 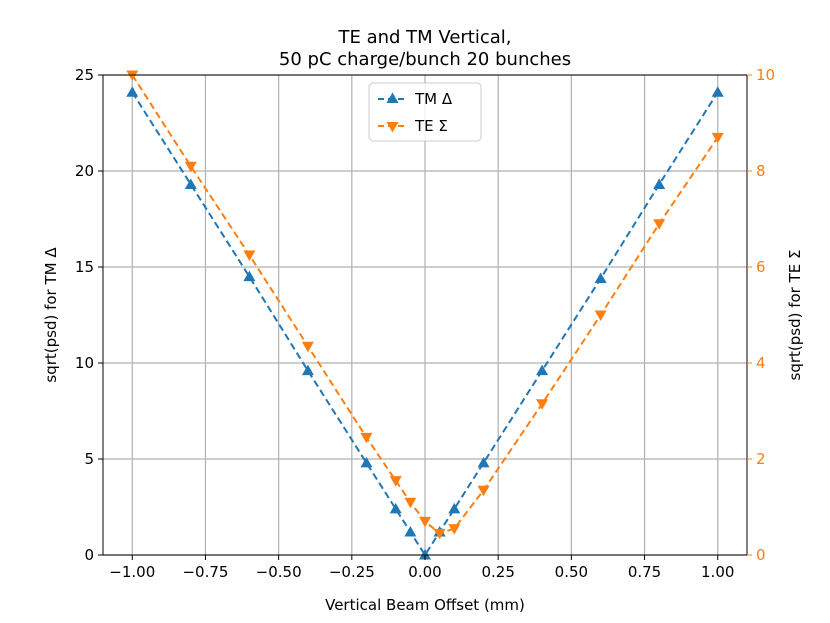 What do you see at coordinates (352, 572) in the screenshot?
I see `x-tick-label: −0.25` at bounding box center [352, 572].